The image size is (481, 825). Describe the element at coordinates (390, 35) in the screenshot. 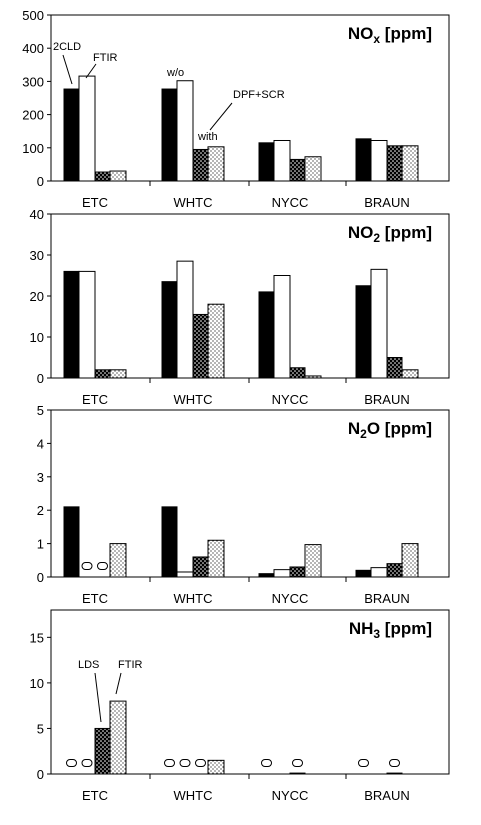

I see `panel-title: NOx [ppm]` at that location.